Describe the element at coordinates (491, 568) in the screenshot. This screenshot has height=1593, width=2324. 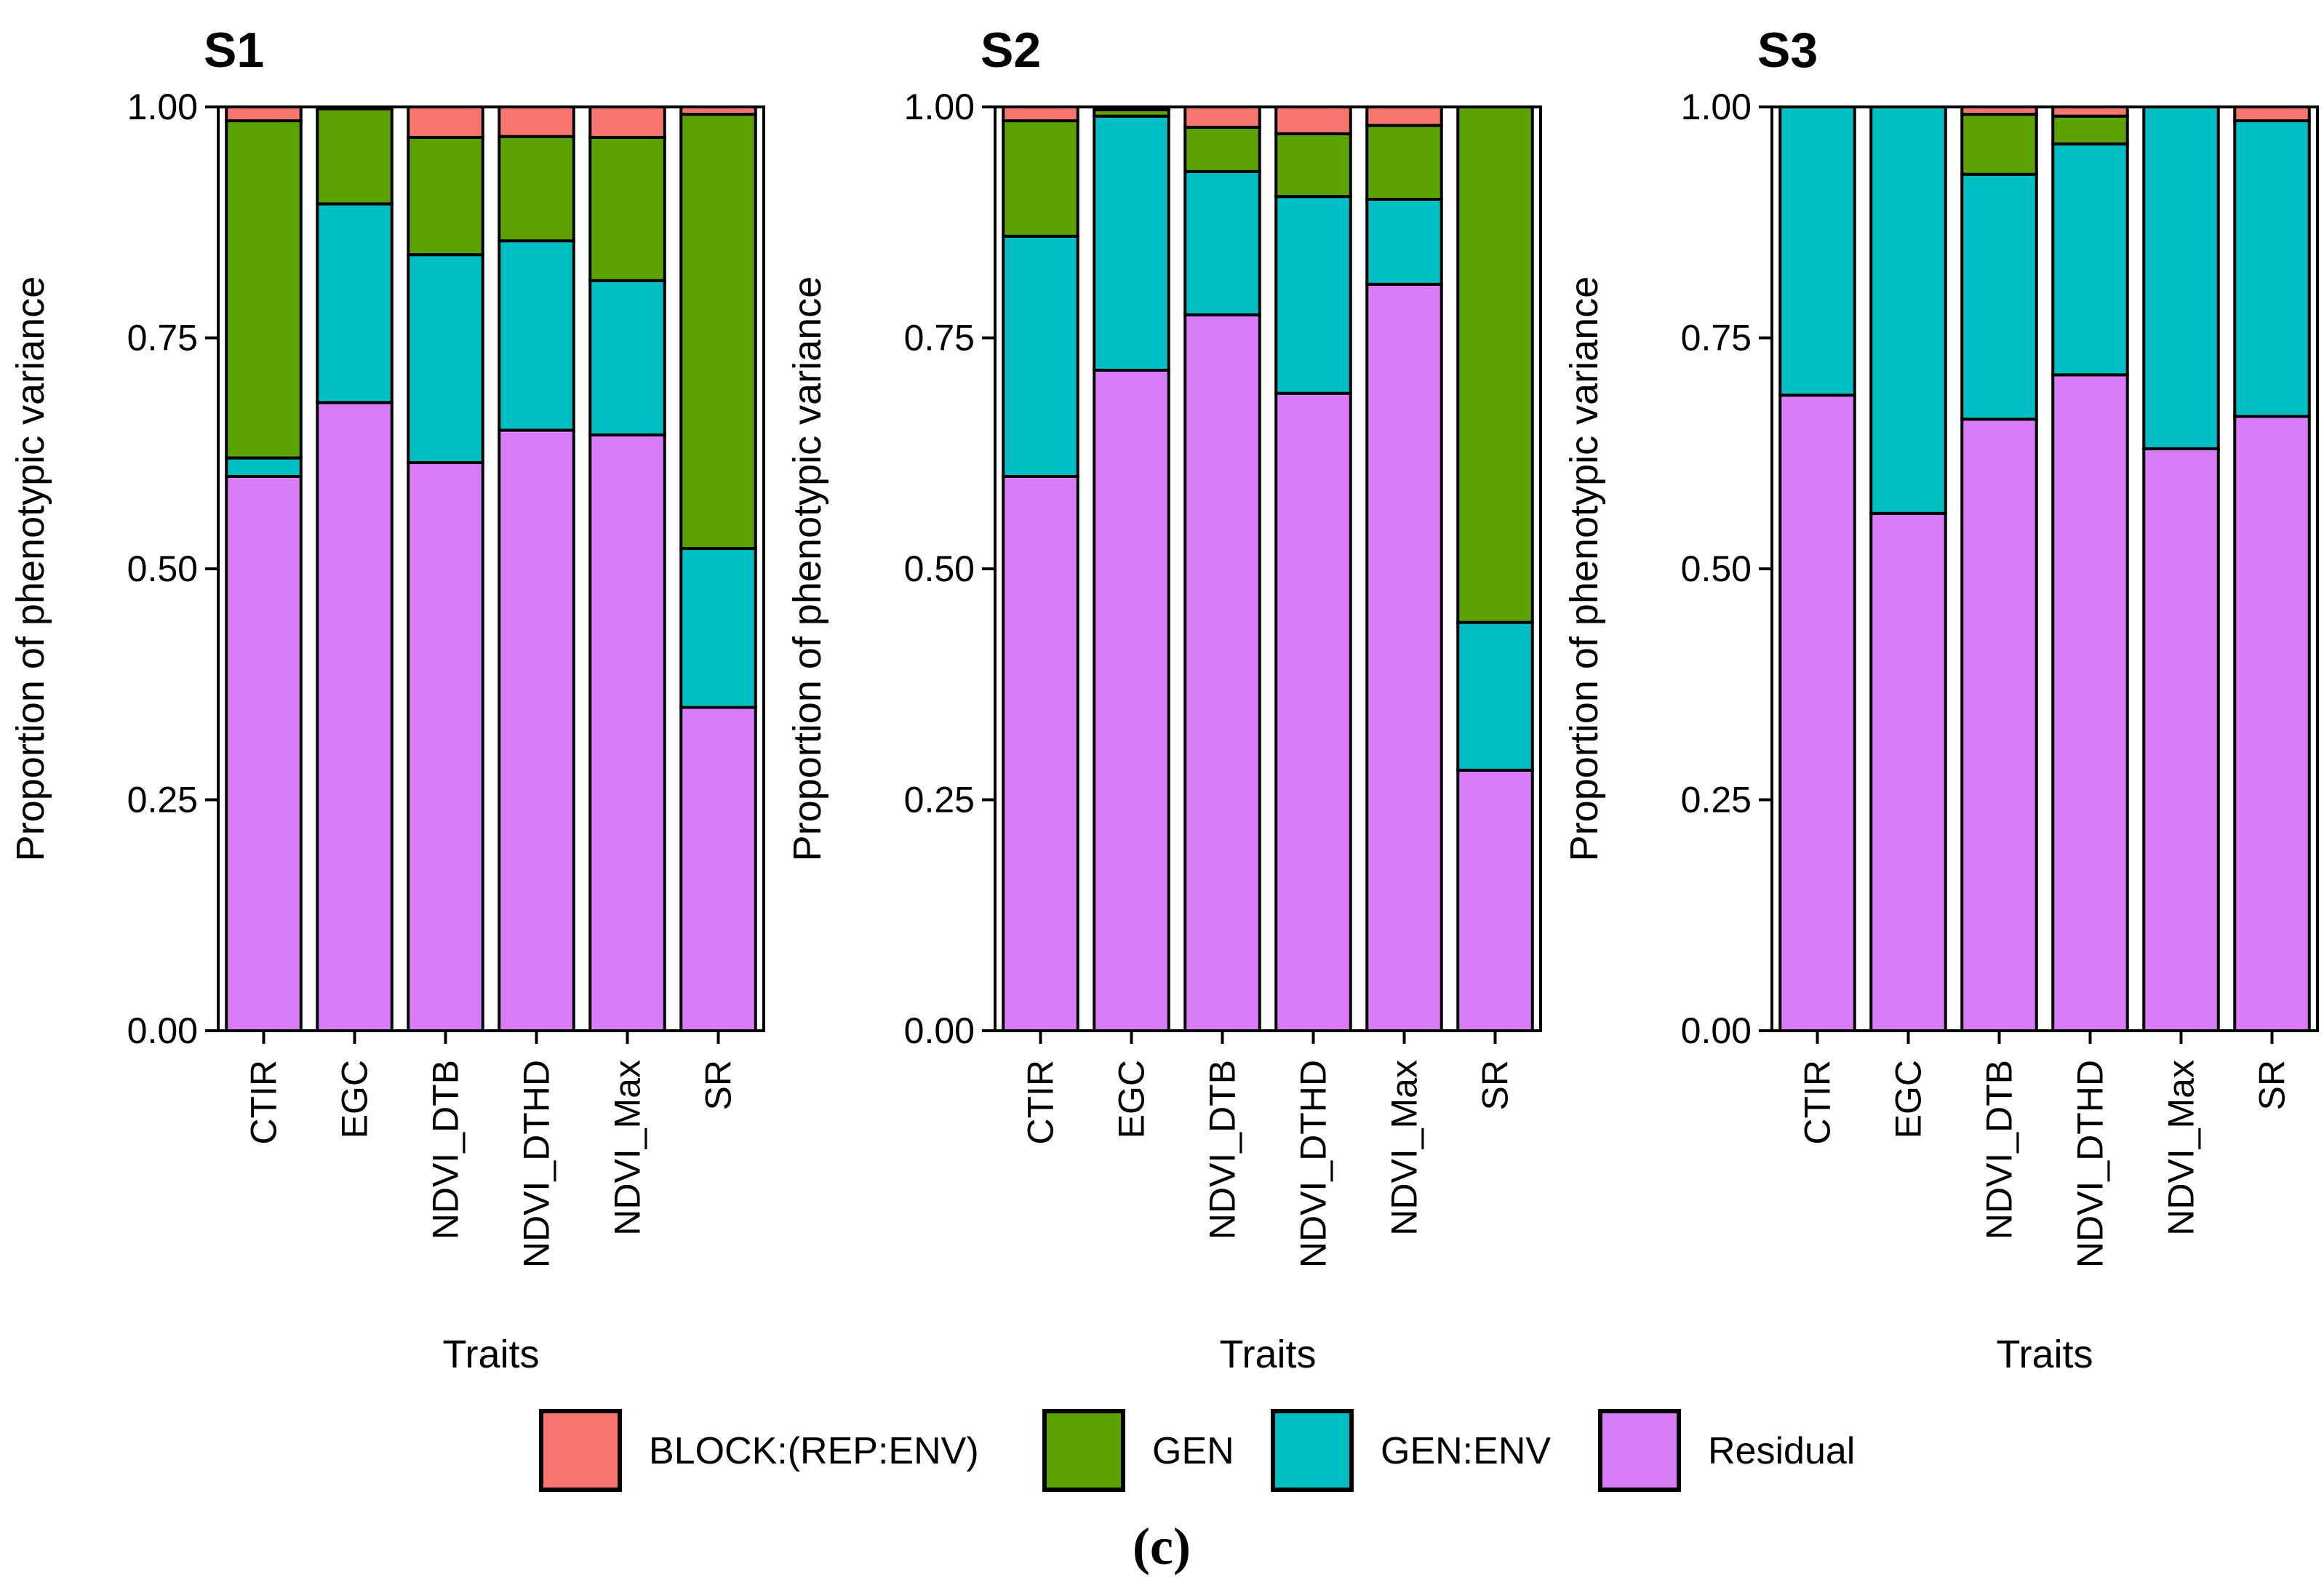
I see `panel-border` at that location.